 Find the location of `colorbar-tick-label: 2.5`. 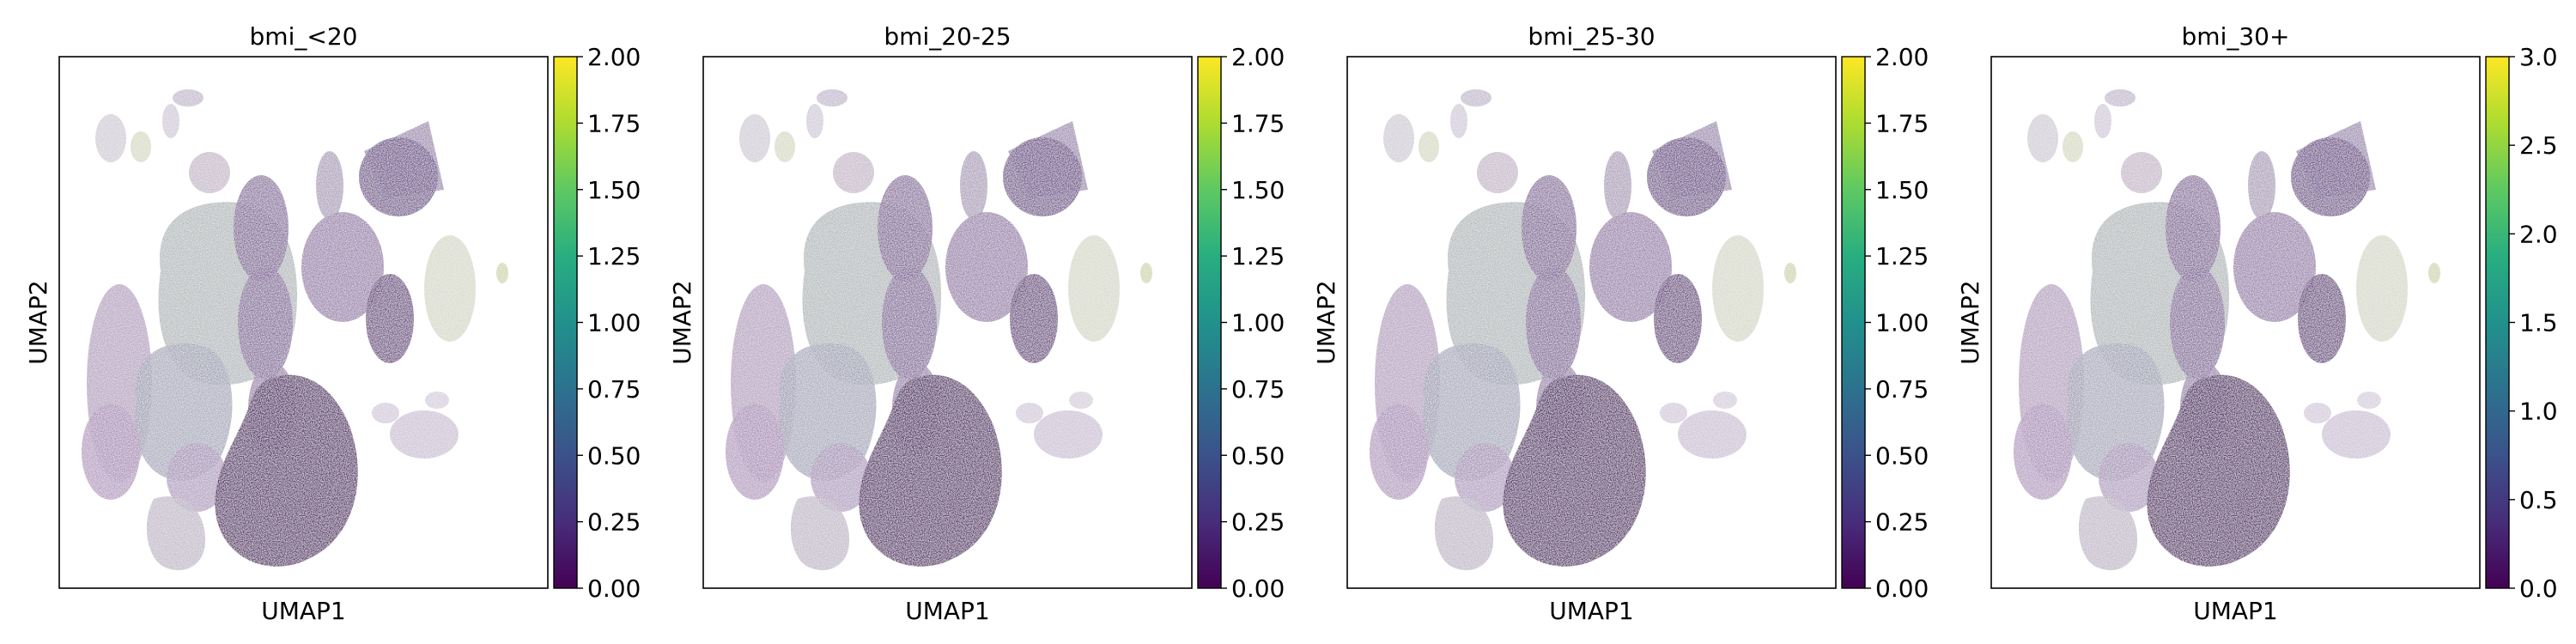

colorbar-tick-label: 2.5 is located at coordinates (2538, 145).